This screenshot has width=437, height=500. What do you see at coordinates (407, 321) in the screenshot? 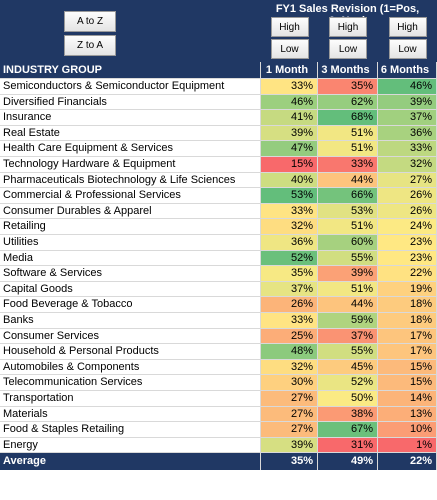
I see `value-cell: 18%` at bounding box center [407, 321].